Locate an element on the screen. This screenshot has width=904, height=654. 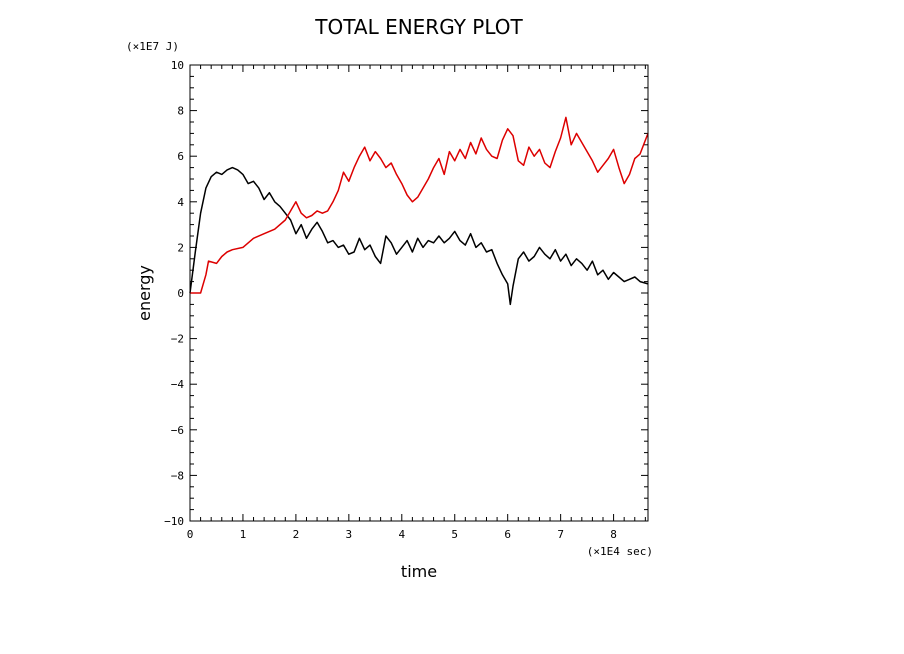
y-tick-label: −2 is located at coordinates (177, 339).